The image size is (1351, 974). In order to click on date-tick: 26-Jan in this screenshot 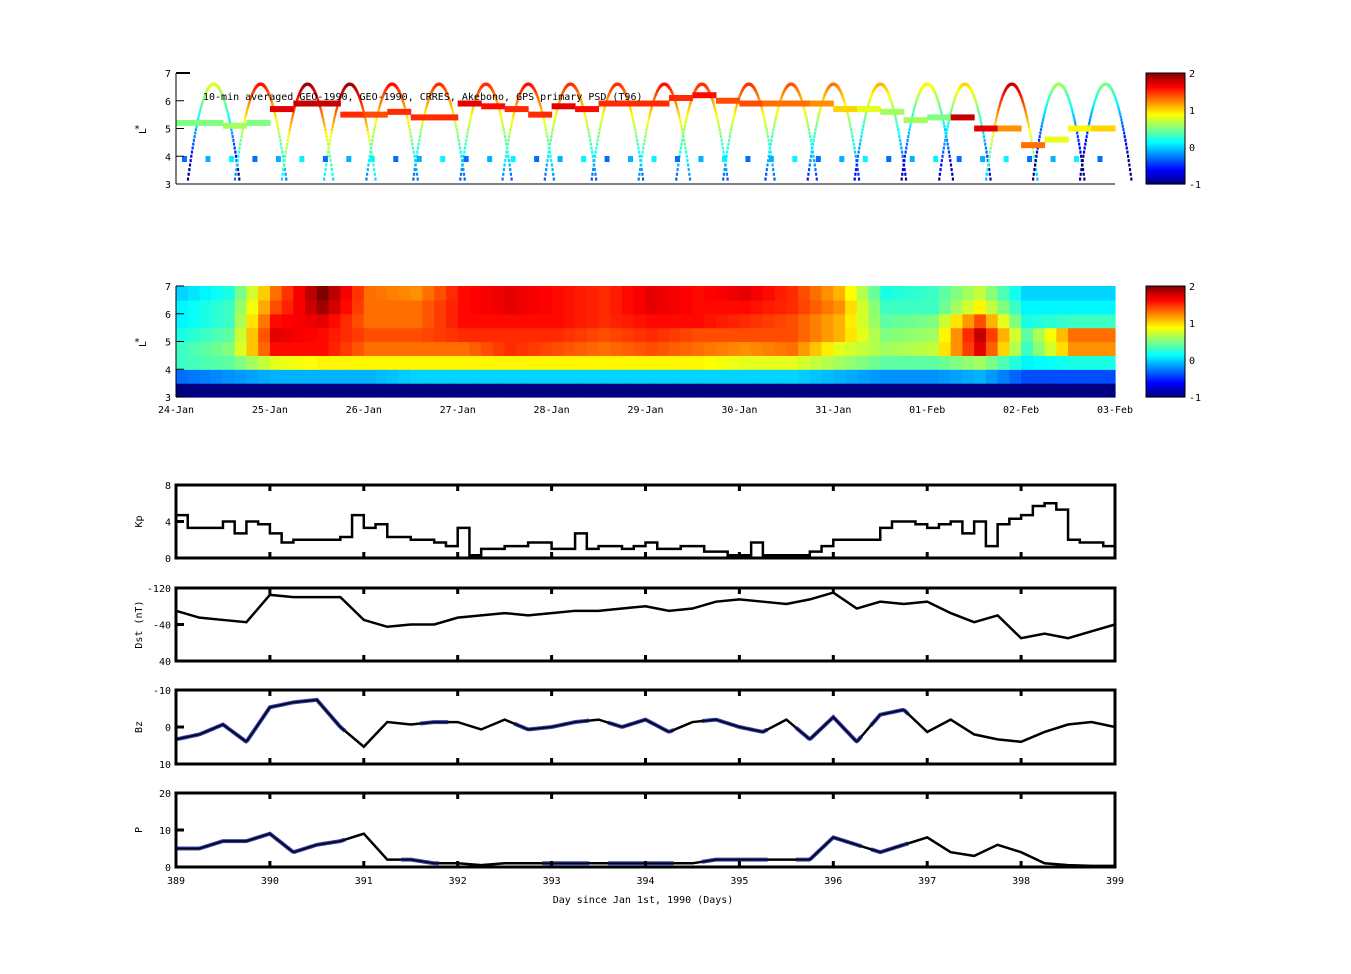, I will do `click(364, 410)`.